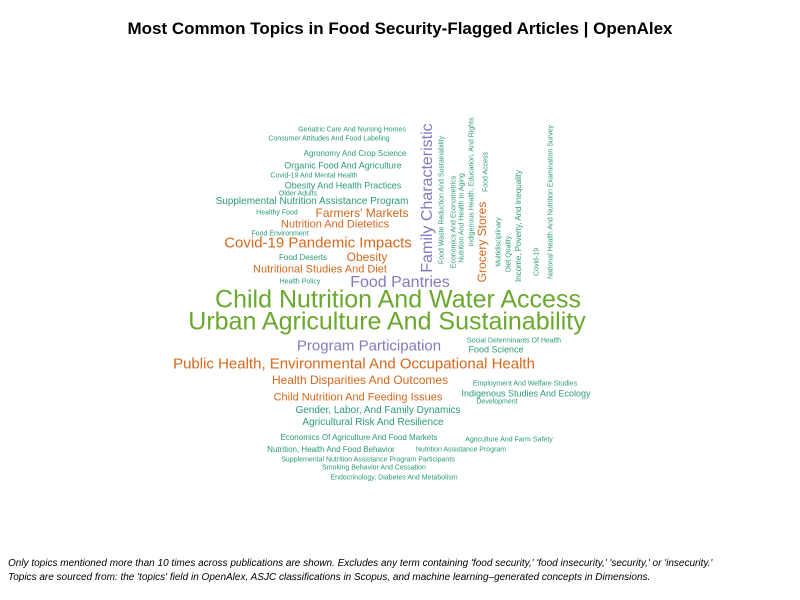 The image size is (800, 600). What do you see at coordinates (461, 450) in the screenshot?
I see `word-cloud-term: Nutrition Assistance Program` at bounding box center [461, 450].